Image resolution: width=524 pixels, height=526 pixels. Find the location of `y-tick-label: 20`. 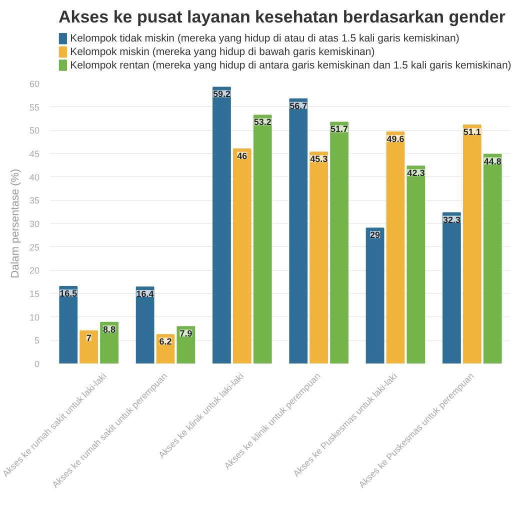

y-tick-label: 20 is located at coordinates (34, 271).